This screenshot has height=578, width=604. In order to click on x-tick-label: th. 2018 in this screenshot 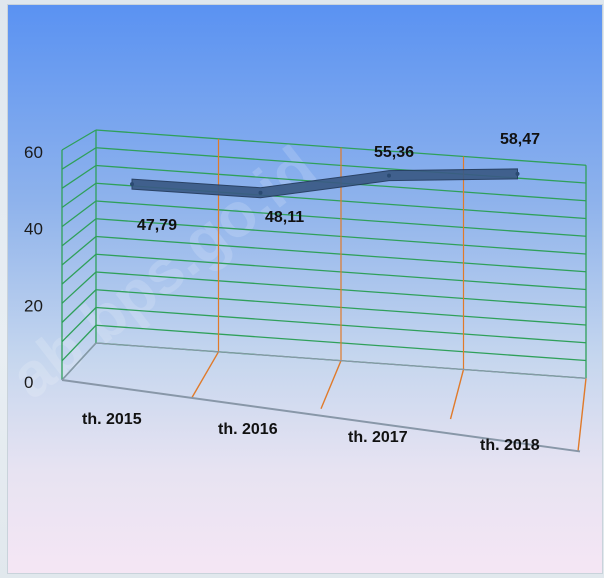, I will do `click(510, 445)`.